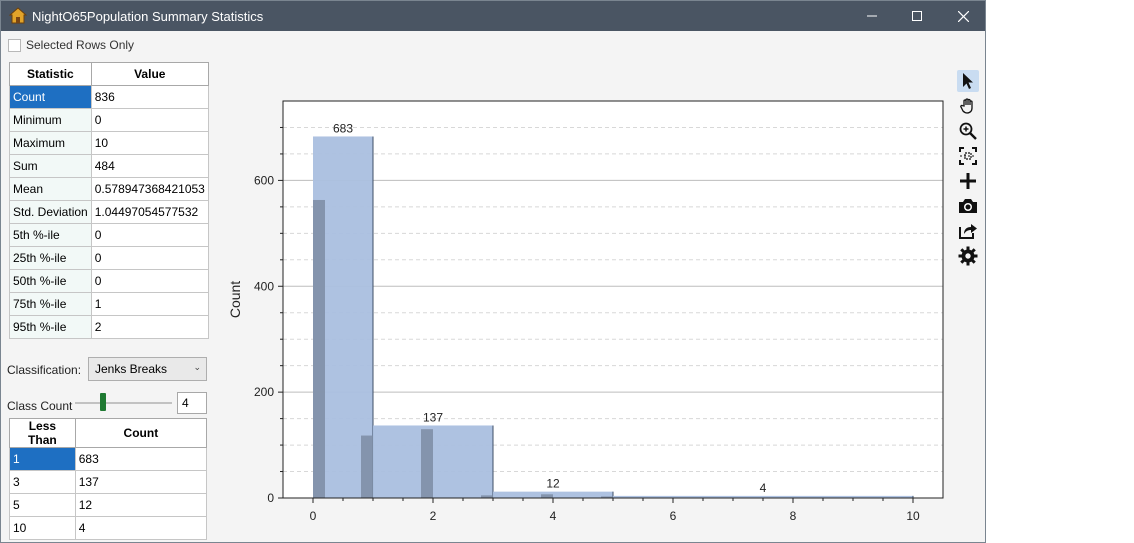 The width and height of the screenshot is (1134, 543). What do you see at coordinates (141, 459) in the screenshot?
I see `count-cell: 683` at bounding box center [141, 459].